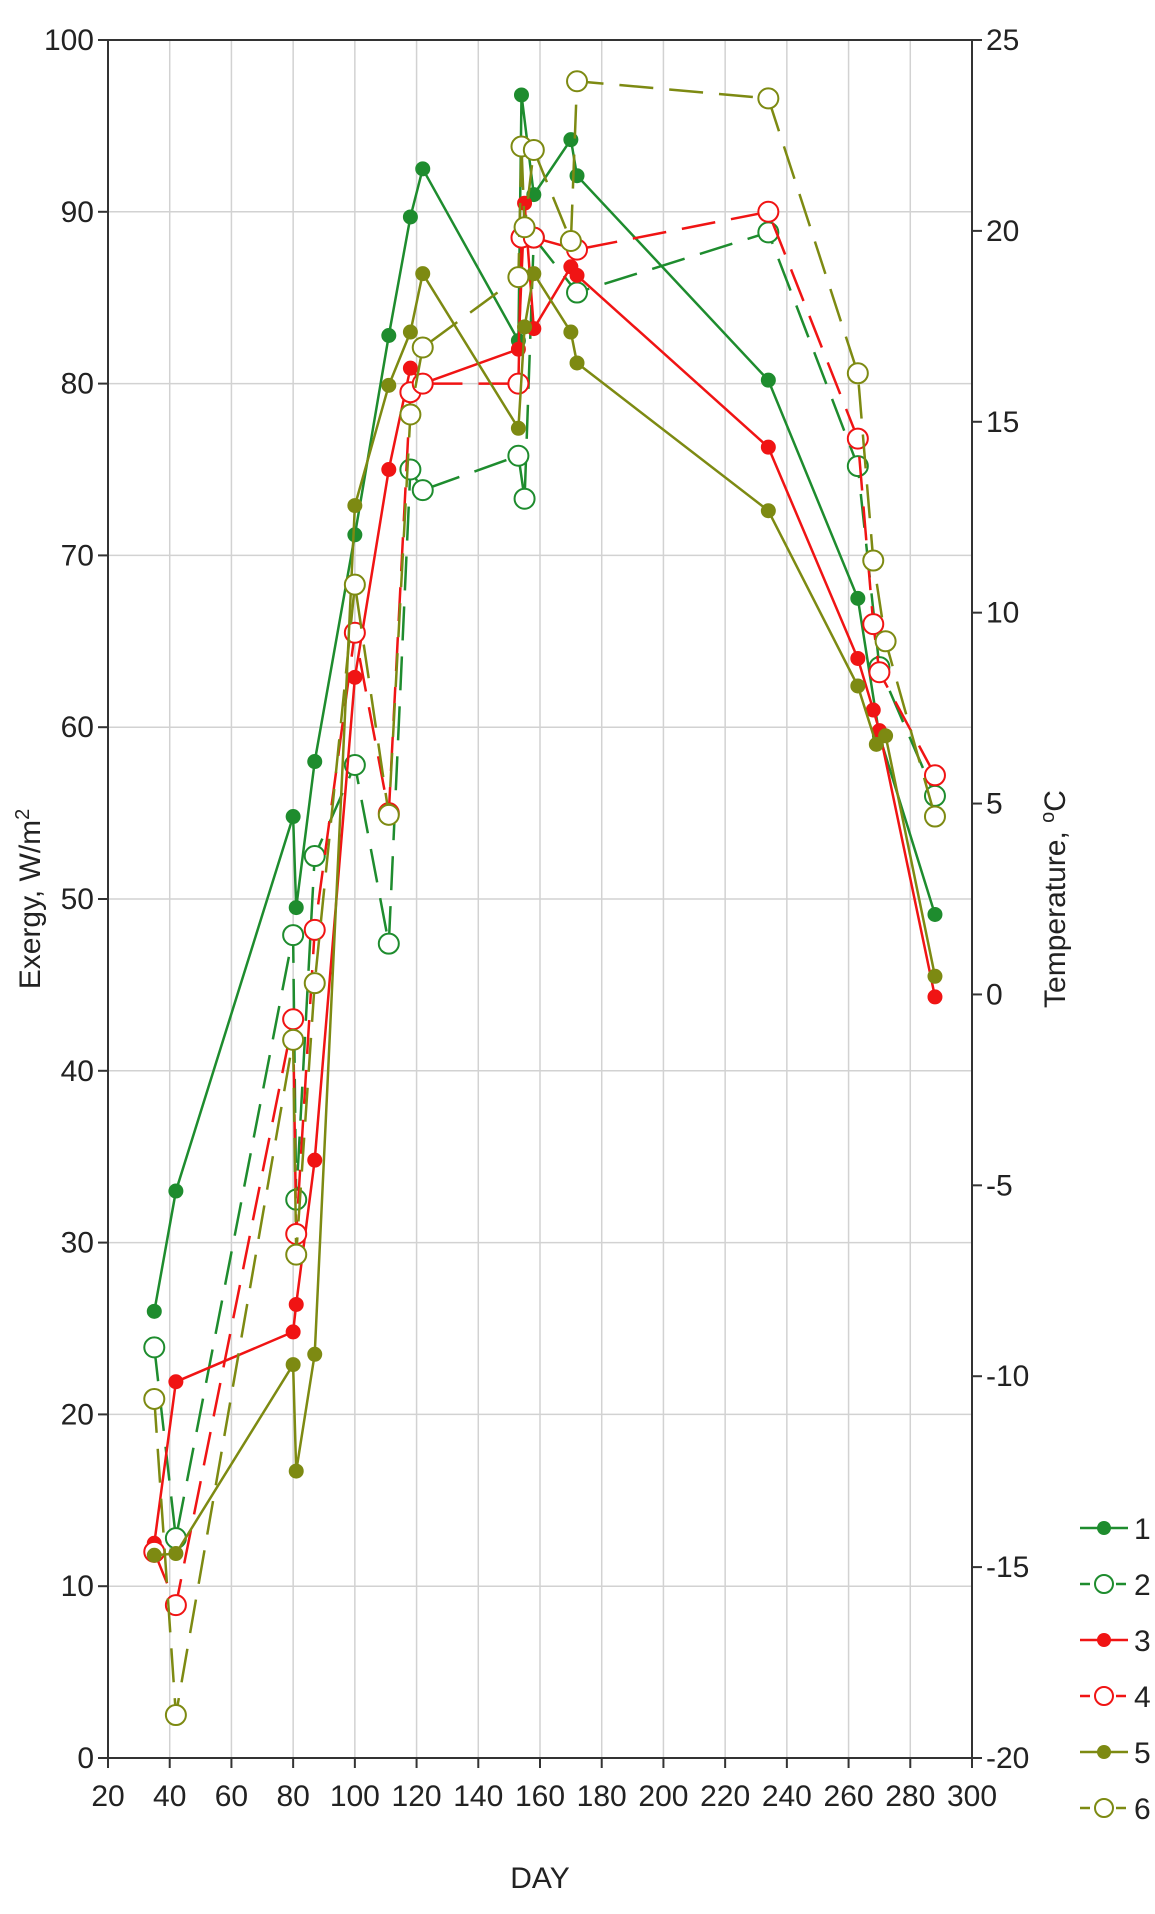  What do you see at coordinates (910, 1796) in the screenshot?
I see `x-tick-label: 280` at bounding box center [910, 1796].